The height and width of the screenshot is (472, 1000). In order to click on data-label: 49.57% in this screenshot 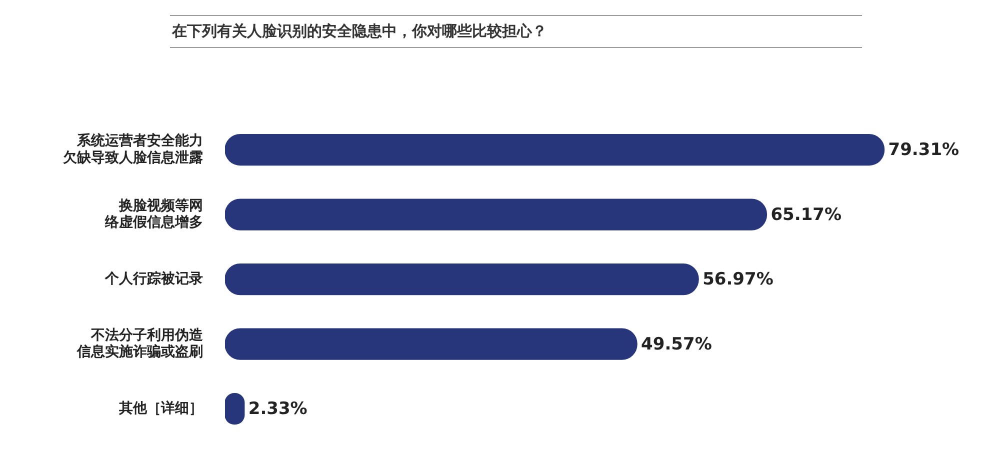, I will do `click(676, 344)`.